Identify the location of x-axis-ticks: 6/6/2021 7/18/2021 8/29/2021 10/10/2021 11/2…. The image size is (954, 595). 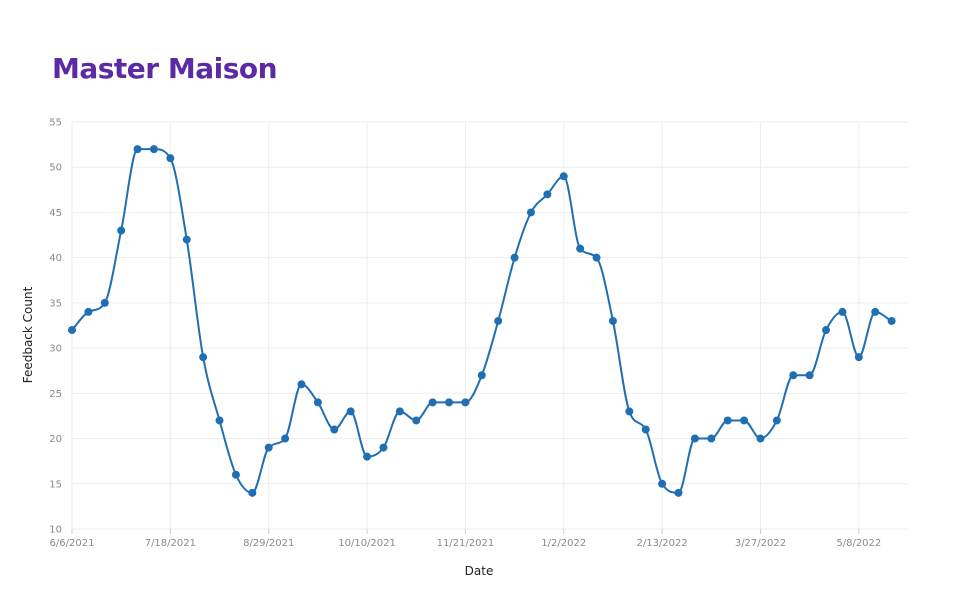
(466, 543).